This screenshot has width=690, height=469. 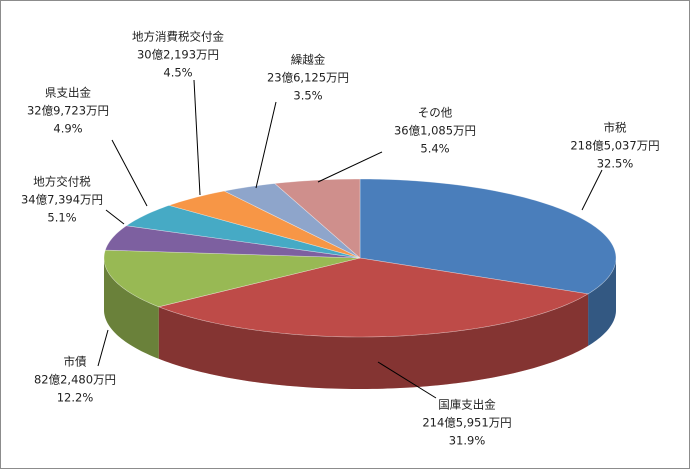 What do you see at coordinates (62, 200) in the screenshot?
I see `amount-label: 34億7,394万円` at bounding box center [62, 200].